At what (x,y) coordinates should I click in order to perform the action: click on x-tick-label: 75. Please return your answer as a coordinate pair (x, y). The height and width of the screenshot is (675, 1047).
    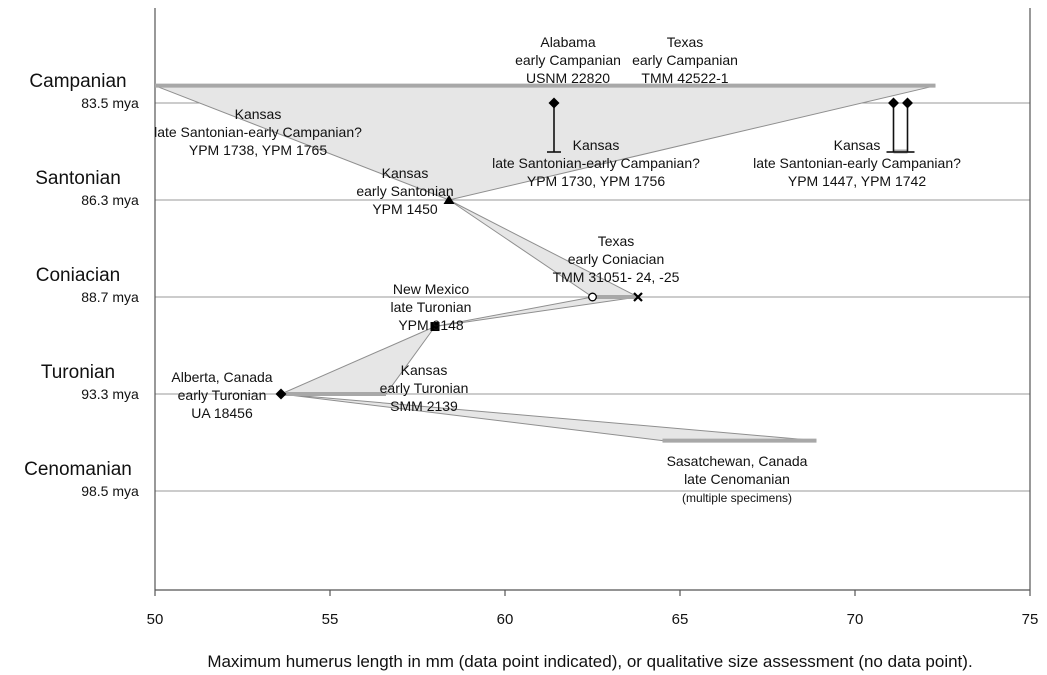
    Looking at the image, I should click on (1030, 619).